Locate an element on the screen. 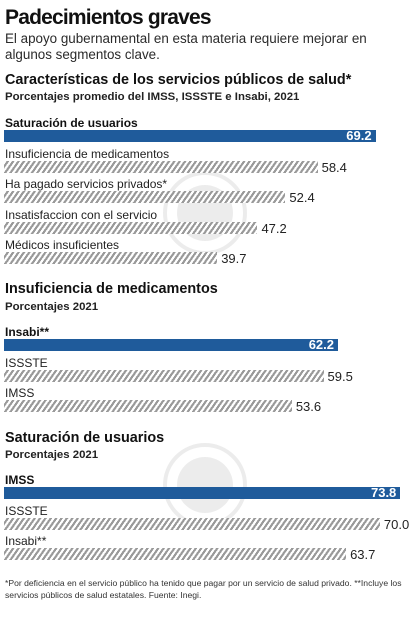 This screenshot has height=620, width=413. value-label: 53.6 is located at coordinates (308, 406).